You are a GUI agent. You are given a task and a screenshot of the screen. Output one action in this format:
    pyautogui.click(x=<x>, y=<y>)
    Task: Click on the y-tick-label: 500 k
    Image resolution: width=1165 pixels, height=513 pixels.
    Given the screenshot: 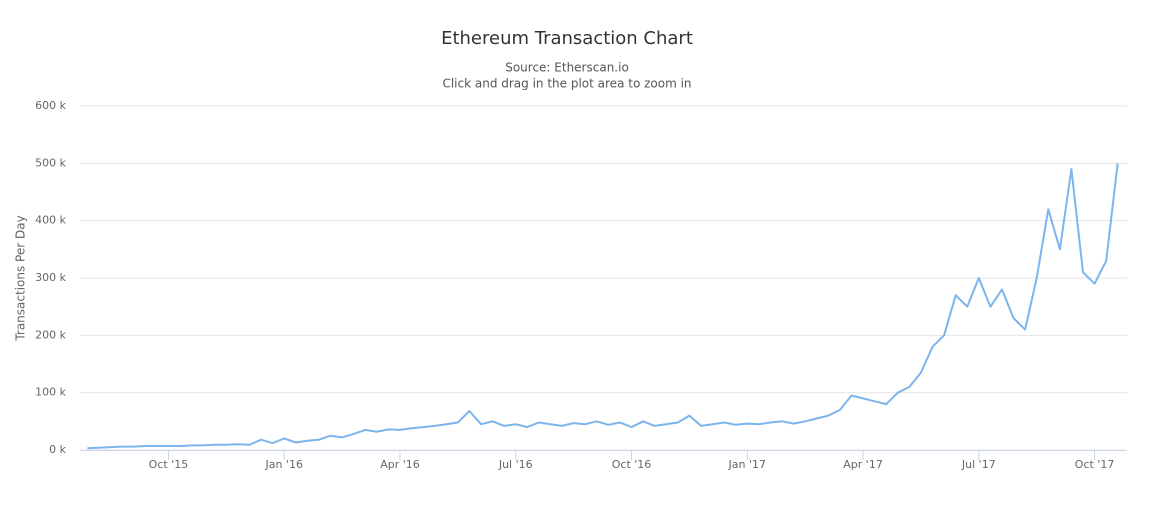 What is the action you would take?
    pyautogui.click(x=50, y=162)
    